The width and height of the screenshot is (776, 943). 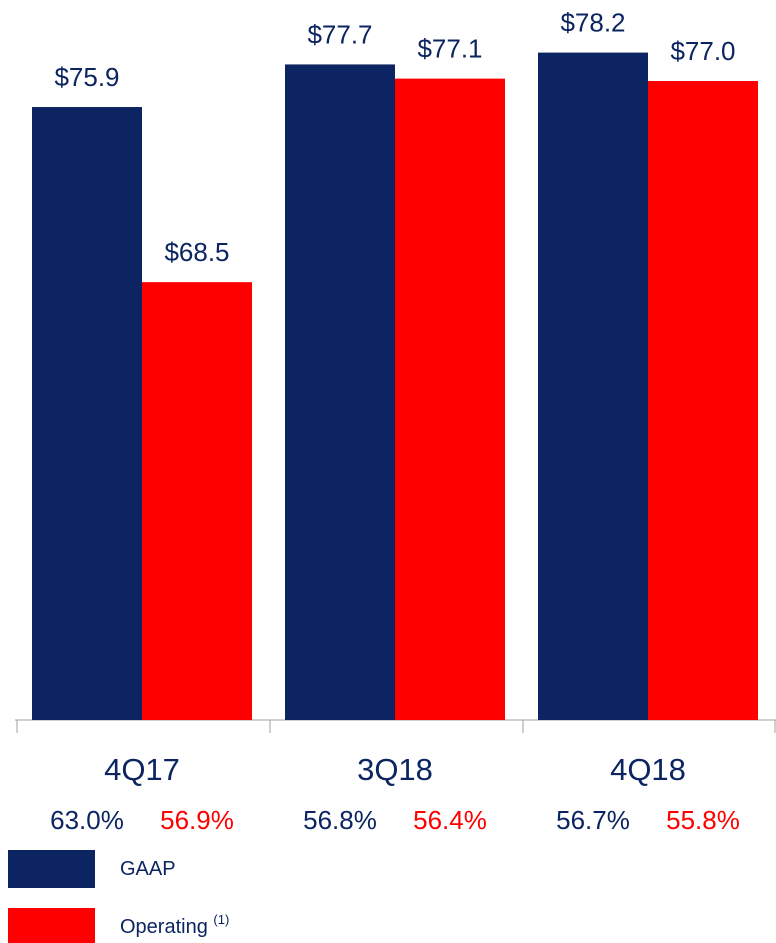 What do you see at coordinates (593, 820) in the screenshot?
I see `ratio-label: 56.7%` at bounding box center [593, 820].